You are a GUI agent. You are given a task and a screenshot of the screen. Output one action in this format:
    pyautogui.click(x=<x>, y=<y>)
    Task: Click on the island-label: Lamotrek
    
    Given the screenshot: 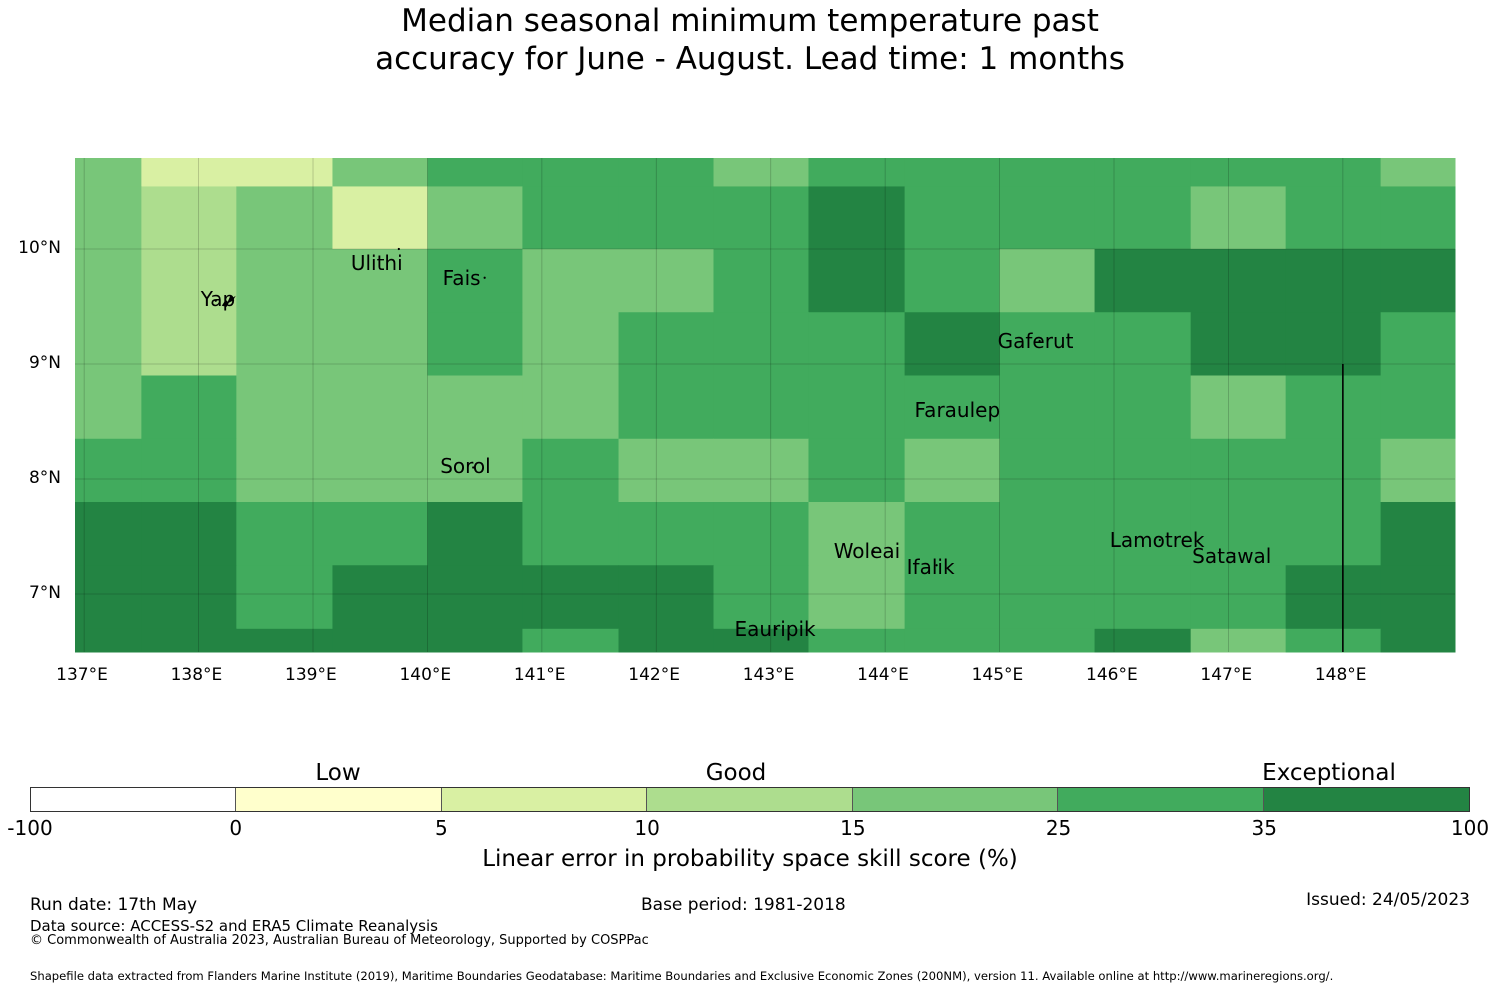 What is the action you would take?
    pyautogui.click(x=1157, y=539)
    